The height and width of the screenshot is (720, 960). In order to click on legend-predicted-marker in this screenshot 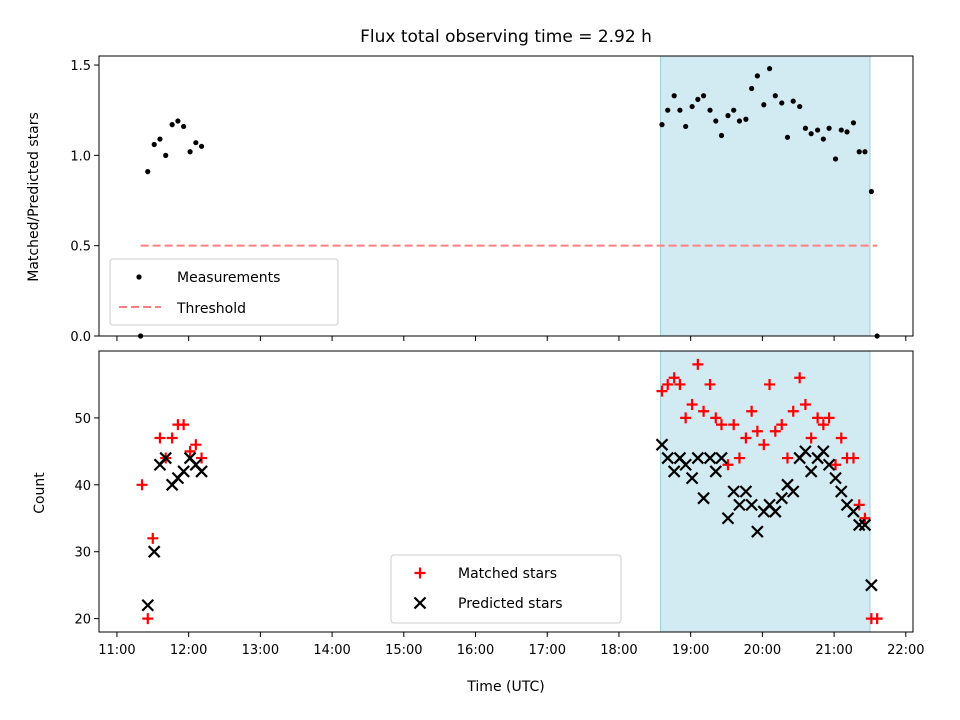, I will do `click(420, 603)`.